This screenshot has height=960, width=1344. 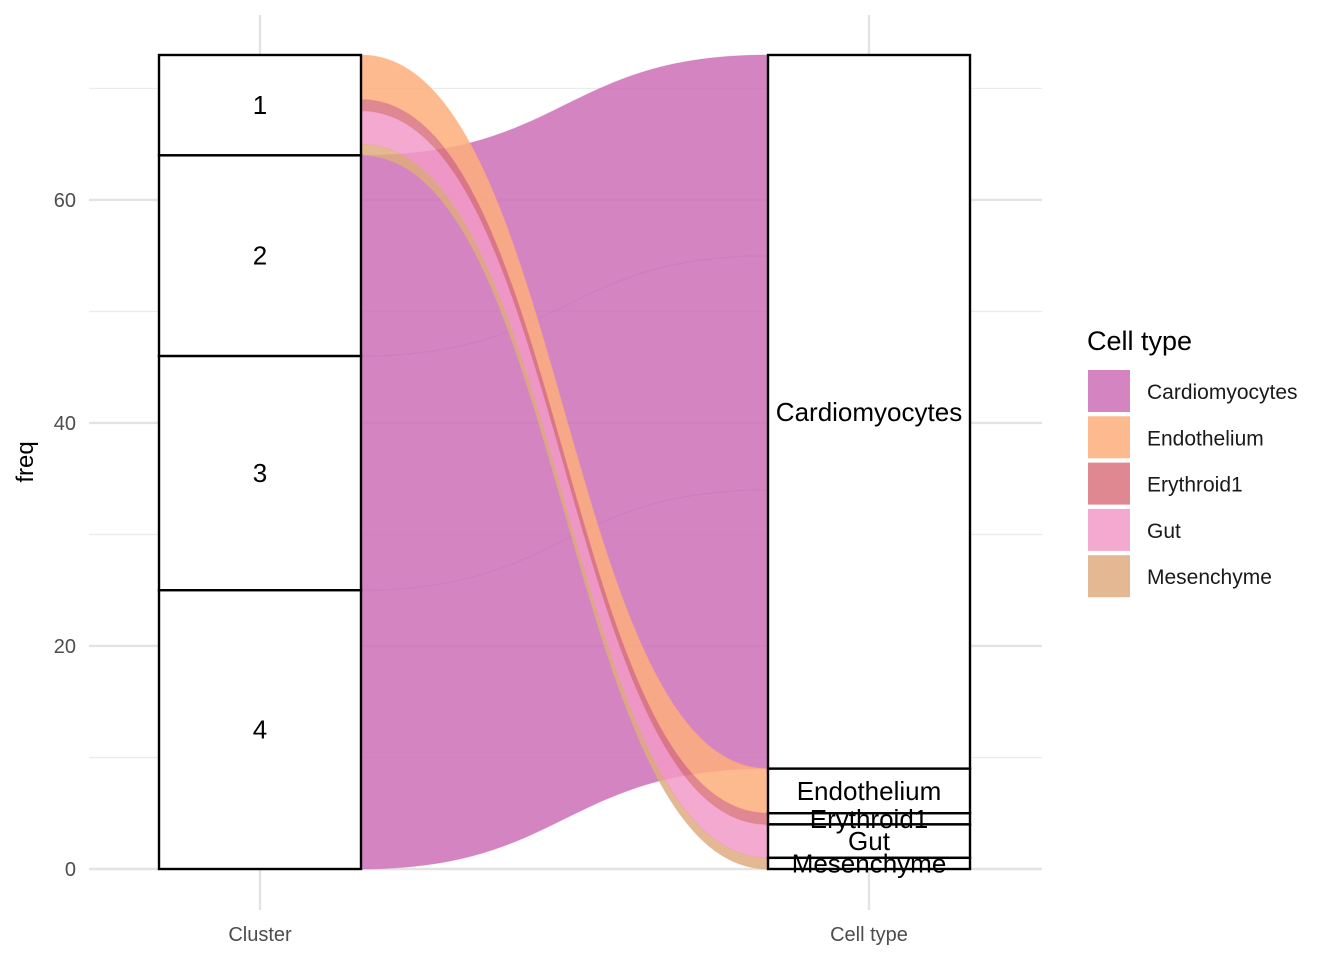 What do you see at coordinates (65, 647) in the screenshot?
I see `y-tick-label: 20` at bounding box center [65, 647].